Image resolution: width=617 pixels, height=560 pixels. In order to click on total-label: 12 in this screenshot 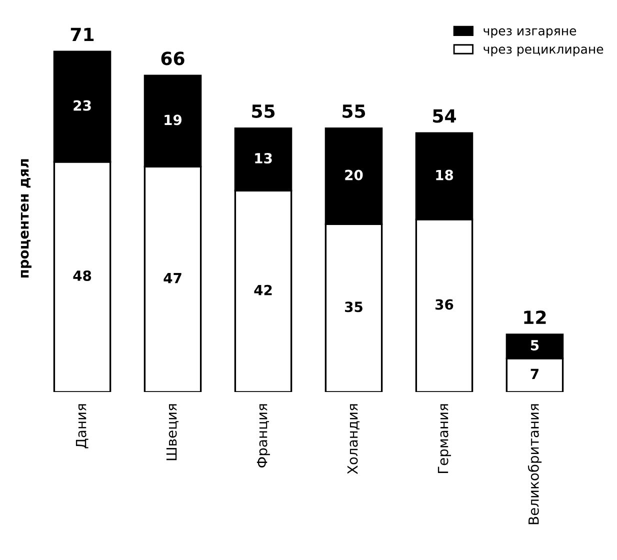, I will do `click(535, 317)`.